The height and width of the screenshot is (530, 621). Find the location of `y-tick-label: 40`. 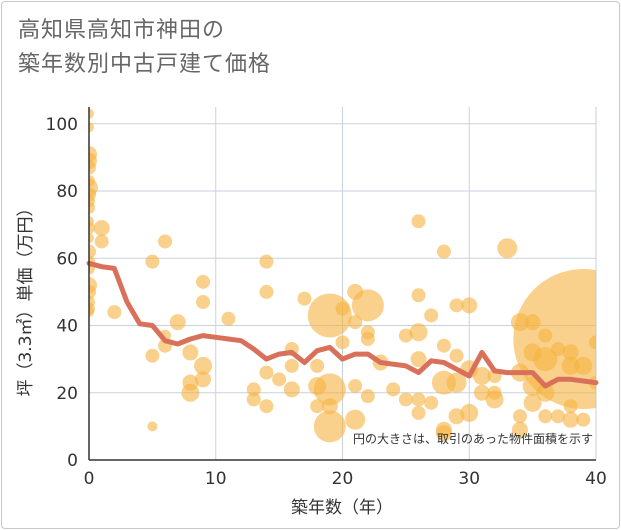

y-tick-label: 40 is located at coordinates (67, 327).